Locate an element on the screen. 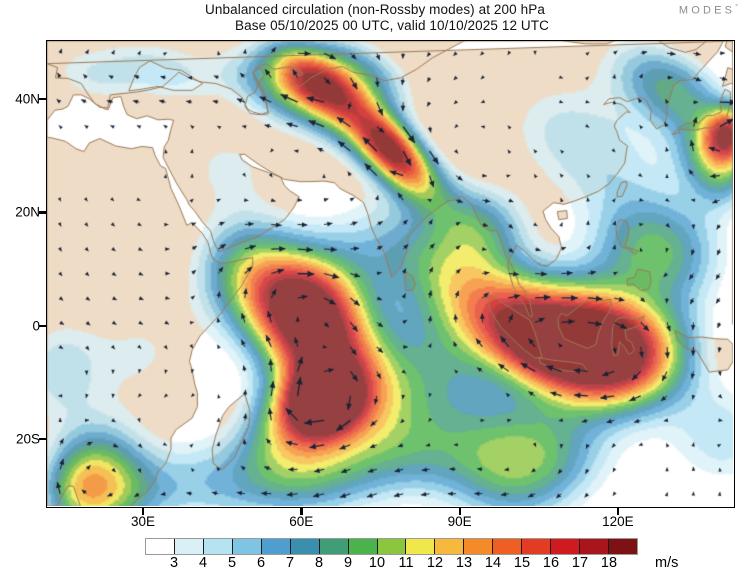 Image resolution: width=750 pixels, height=574 pixels. y-tick-label: 20N is located at coordinates (27, 212).